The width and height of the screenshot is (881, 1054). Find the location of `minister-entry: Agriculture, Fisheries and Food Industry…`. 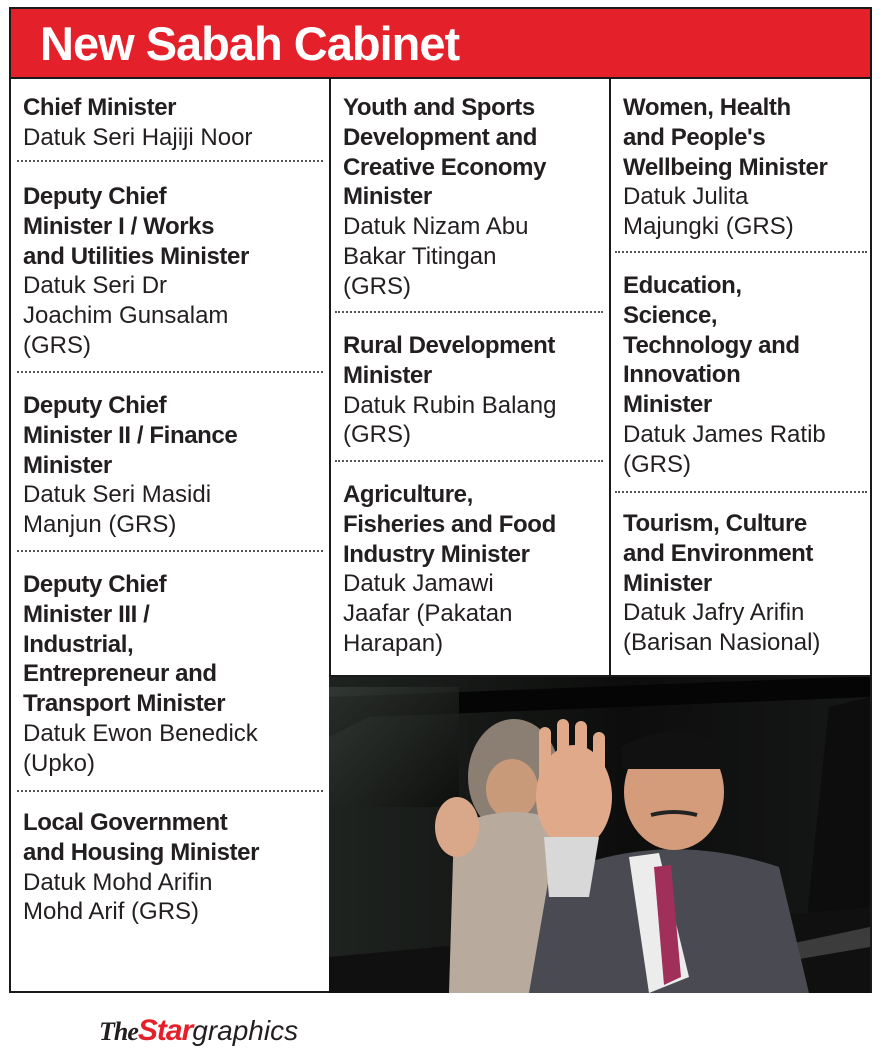

minister-entry: Agriculture, Fisheries and Food Industry… is located at coordinates (473, 569).